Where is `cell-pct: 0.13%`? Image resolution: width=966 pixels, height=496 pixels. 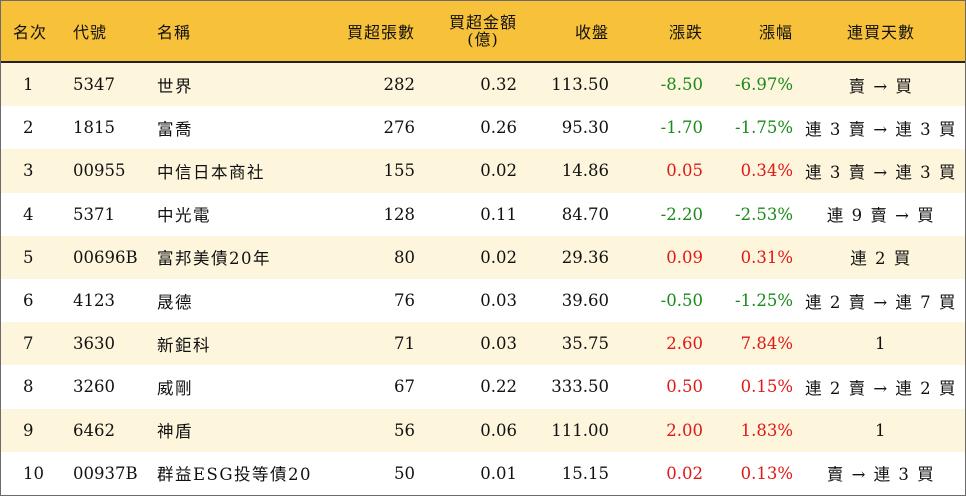
cell-pct: 0.13% is located at coordinates (766, 473).